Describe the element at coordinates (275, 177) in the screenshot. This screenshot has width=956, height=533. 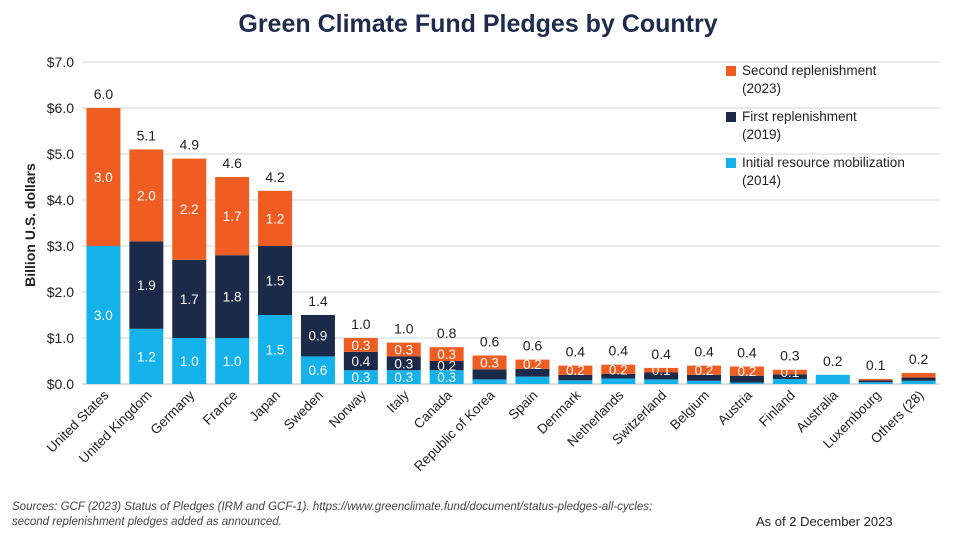
I see `bar-total-label: 4.2` at that location.